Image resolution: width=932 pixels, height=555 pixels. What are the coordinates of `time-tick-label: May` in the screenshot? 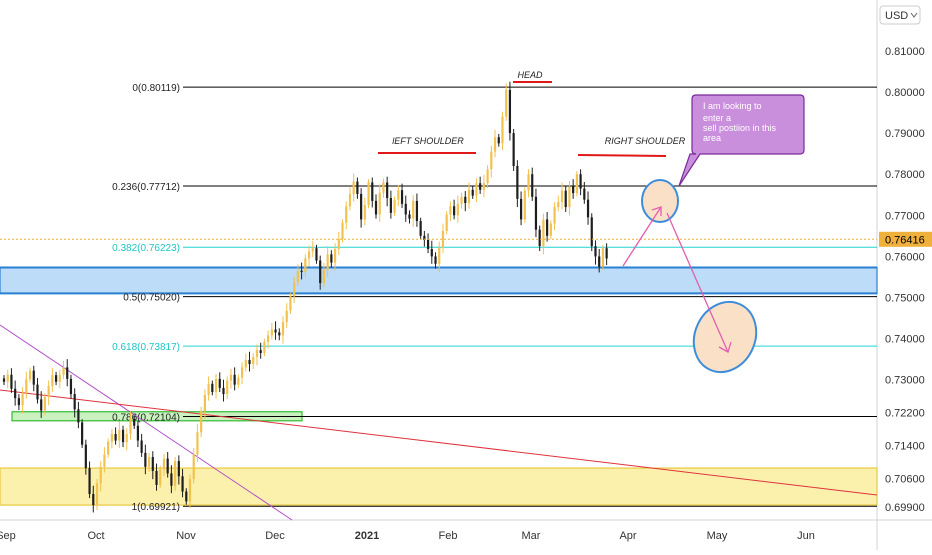 It's located at (717, 536).